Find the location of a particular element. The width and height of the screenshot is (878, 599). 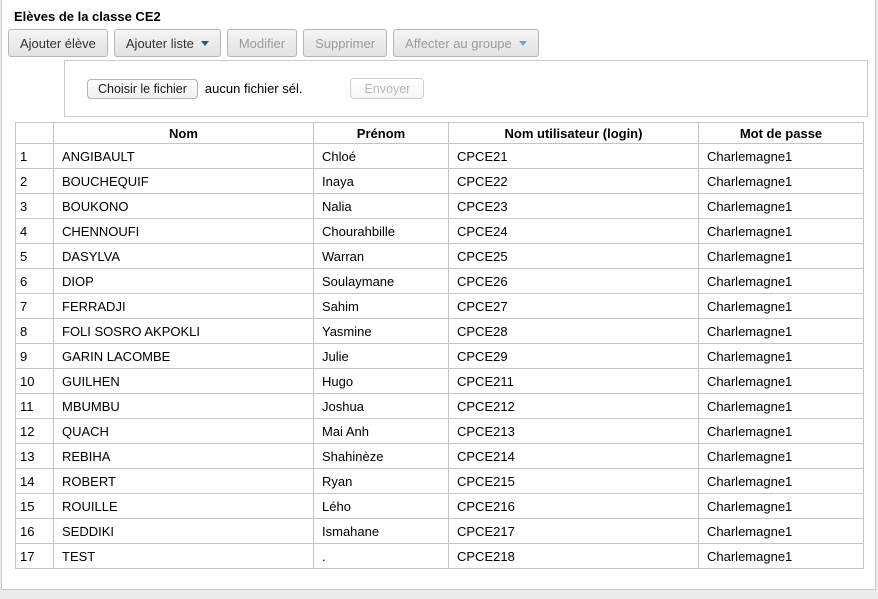

login-cell: CPCE21 is located at coordinates (573, 156).